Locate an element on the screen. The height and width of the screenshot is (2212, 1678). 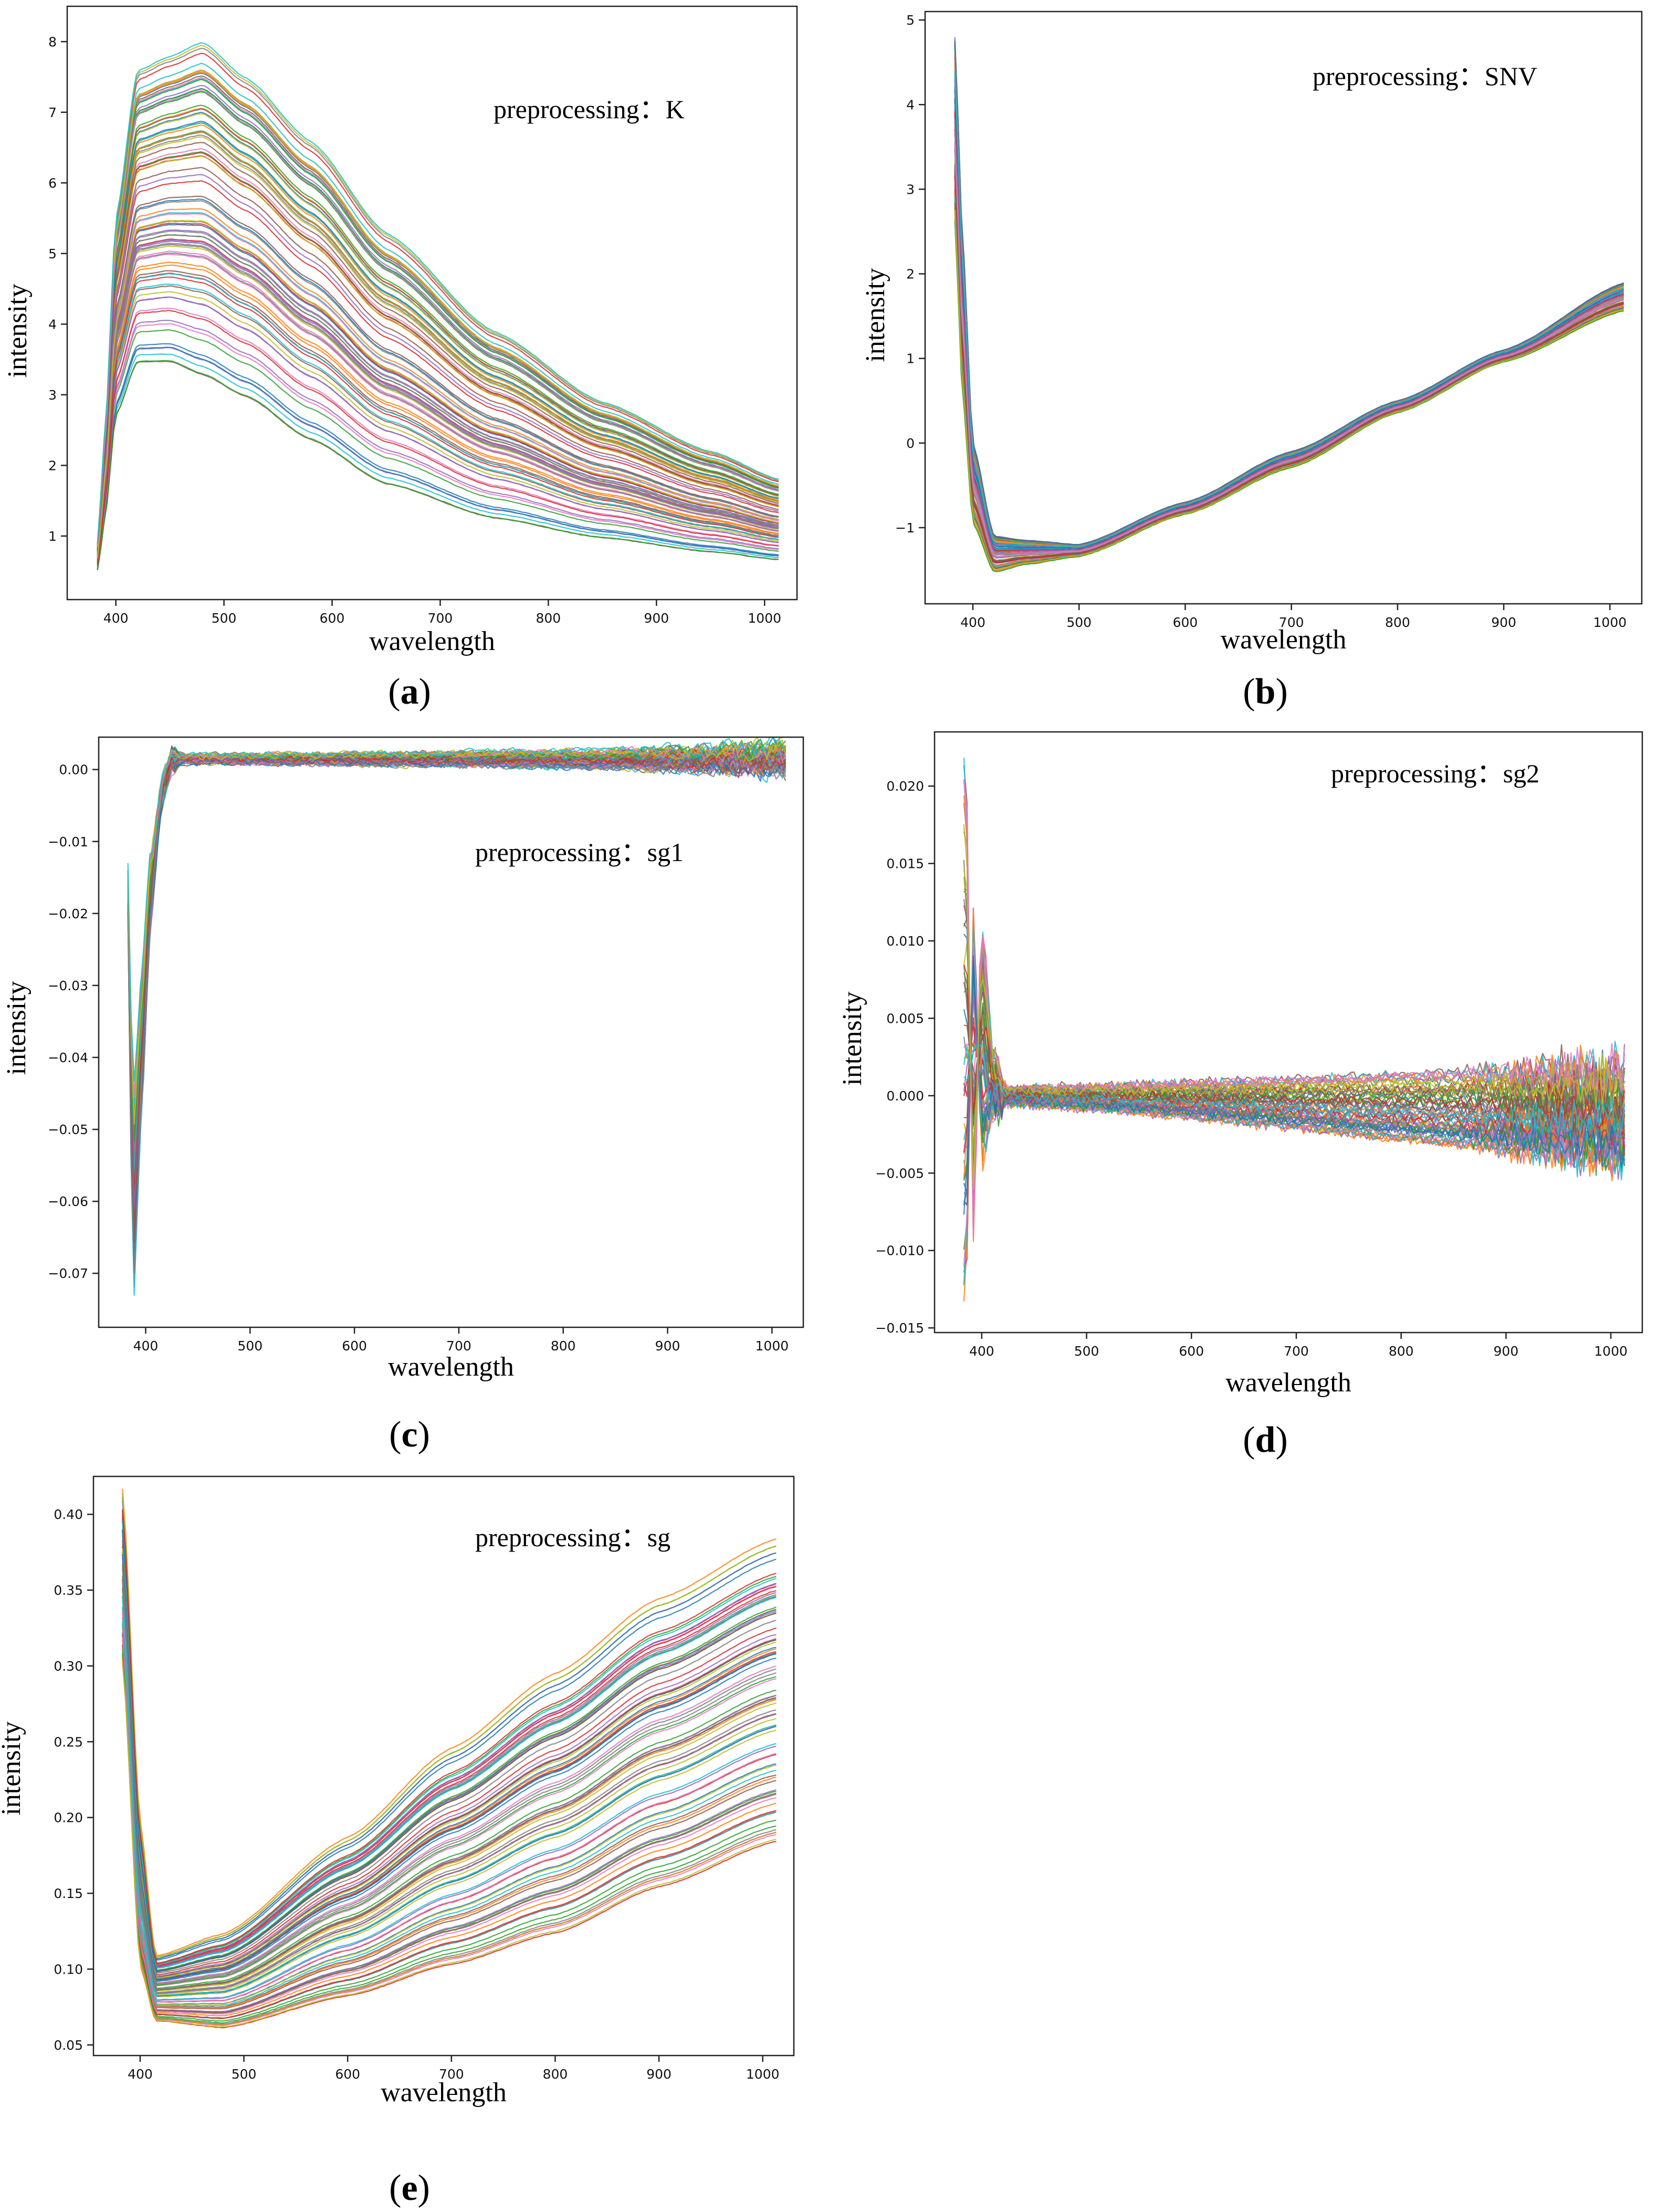
y-tick-label-d-3: 0.005 is located at coordinates (905, 1018).